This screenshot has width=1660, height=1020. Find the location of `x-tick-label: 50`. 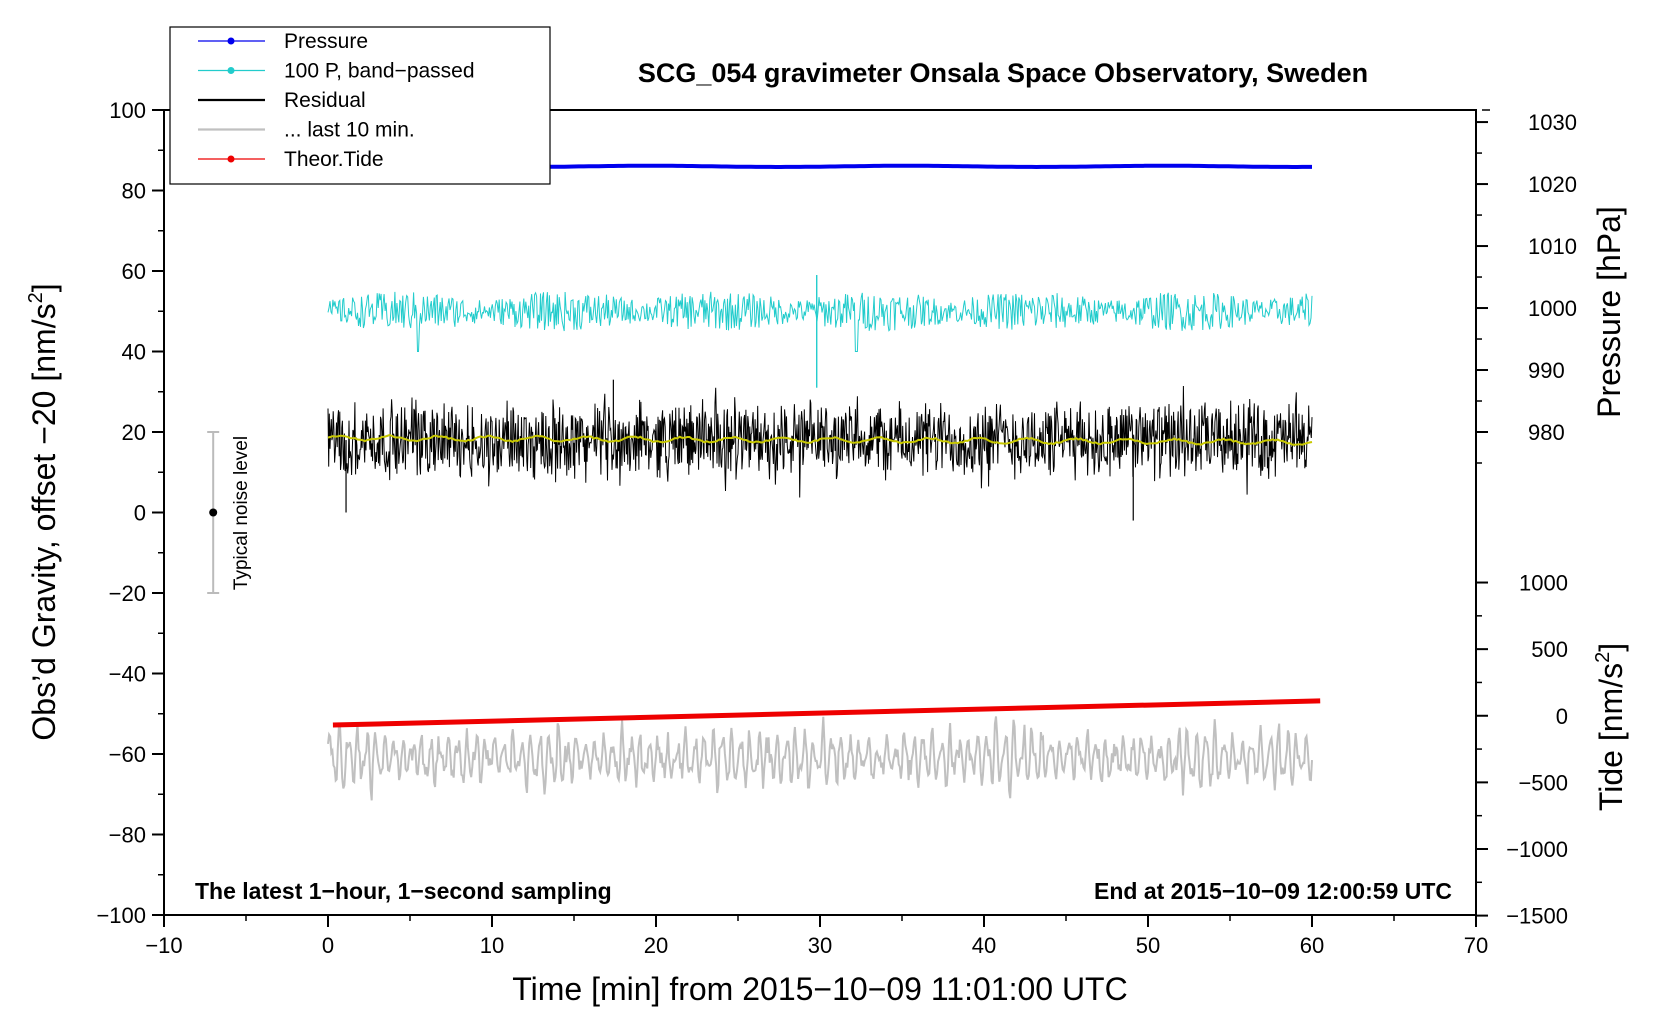

x-tick-label: 50 is located at coordinates (1148, 945).